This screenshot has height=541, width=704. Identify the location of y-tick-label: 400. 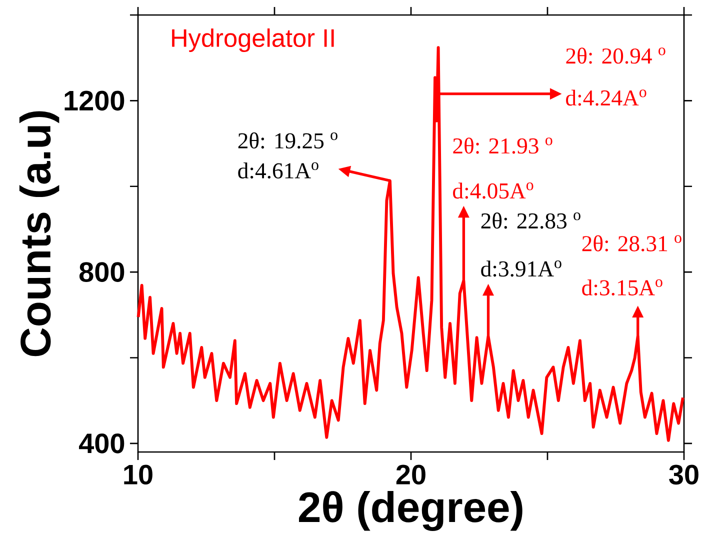
(101, 444).